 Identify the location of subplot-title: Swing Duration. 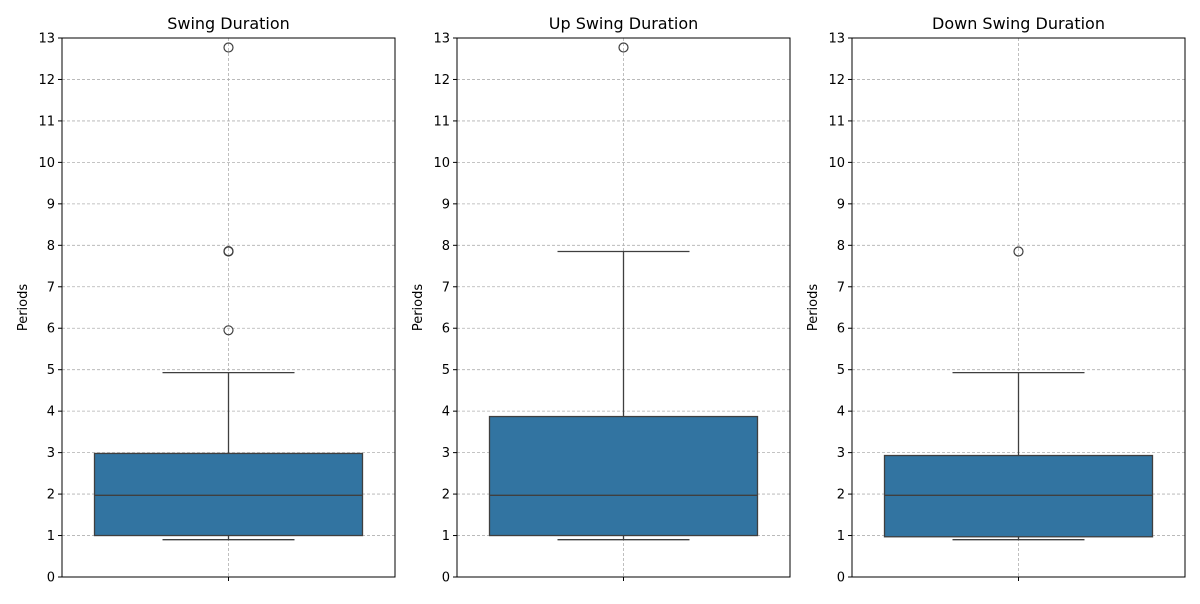
(228, 23).